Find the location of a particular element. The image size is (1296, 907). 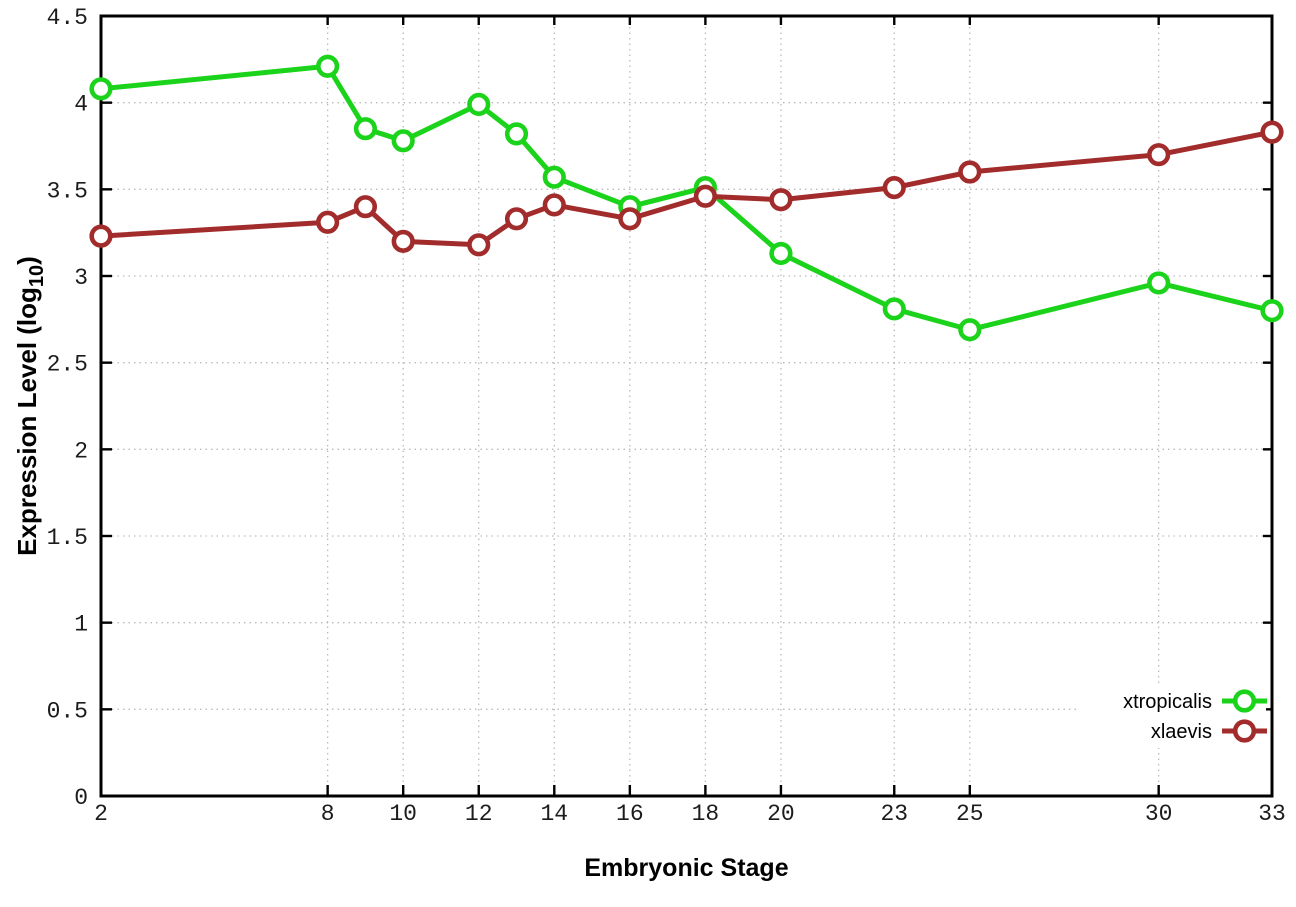

legend-label-xtropicalis: xtropicalis is located at coordinates (1167, 702).